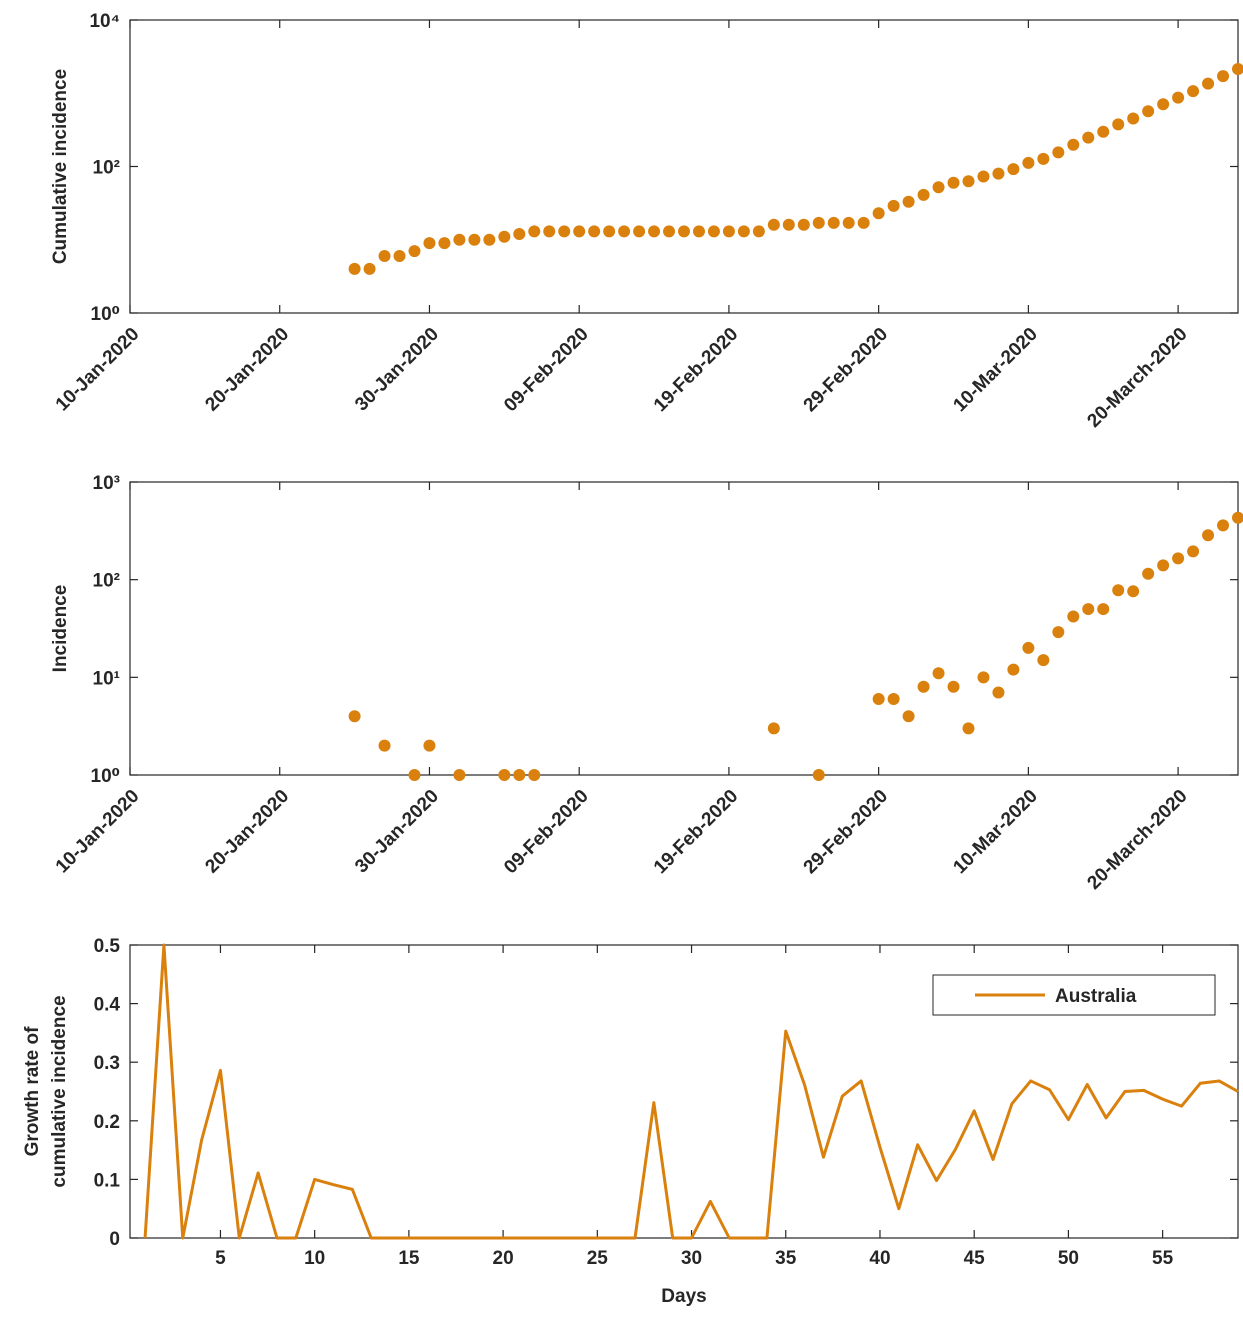 The image size is (1243, 1317). Describe the element at coordinates (107, 1063) in the screenshot. I see `y-tick-label: 0.3` at that location.